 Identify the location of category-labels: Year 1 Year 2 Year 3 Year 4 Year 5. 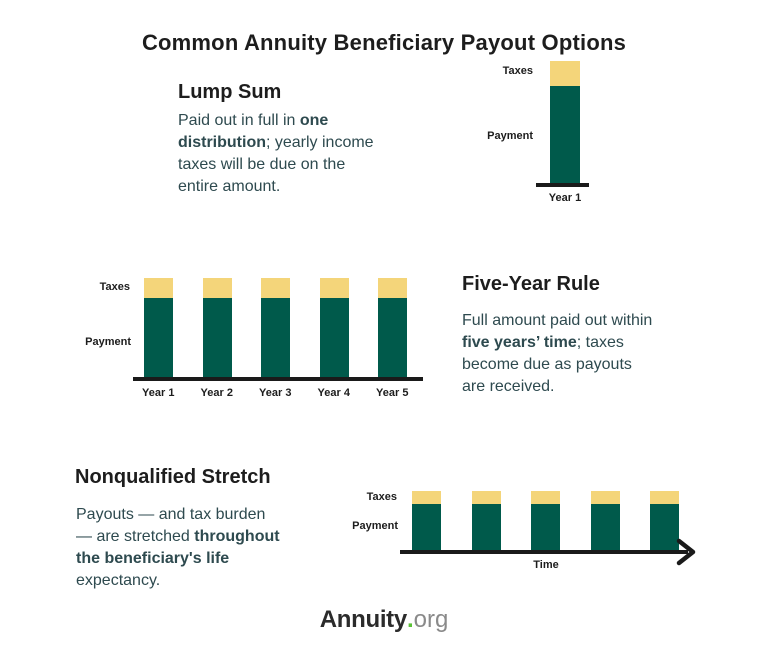
(275, 393).